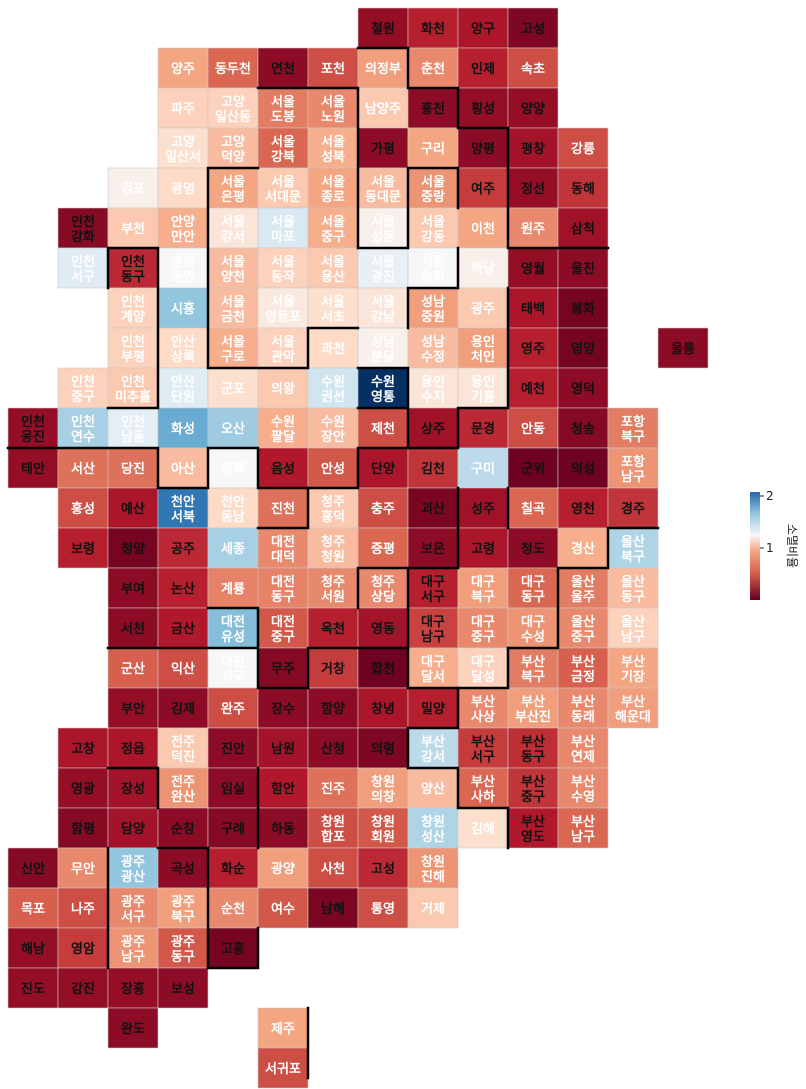  I want to click on cell-label: 구미, so click(483, 469).